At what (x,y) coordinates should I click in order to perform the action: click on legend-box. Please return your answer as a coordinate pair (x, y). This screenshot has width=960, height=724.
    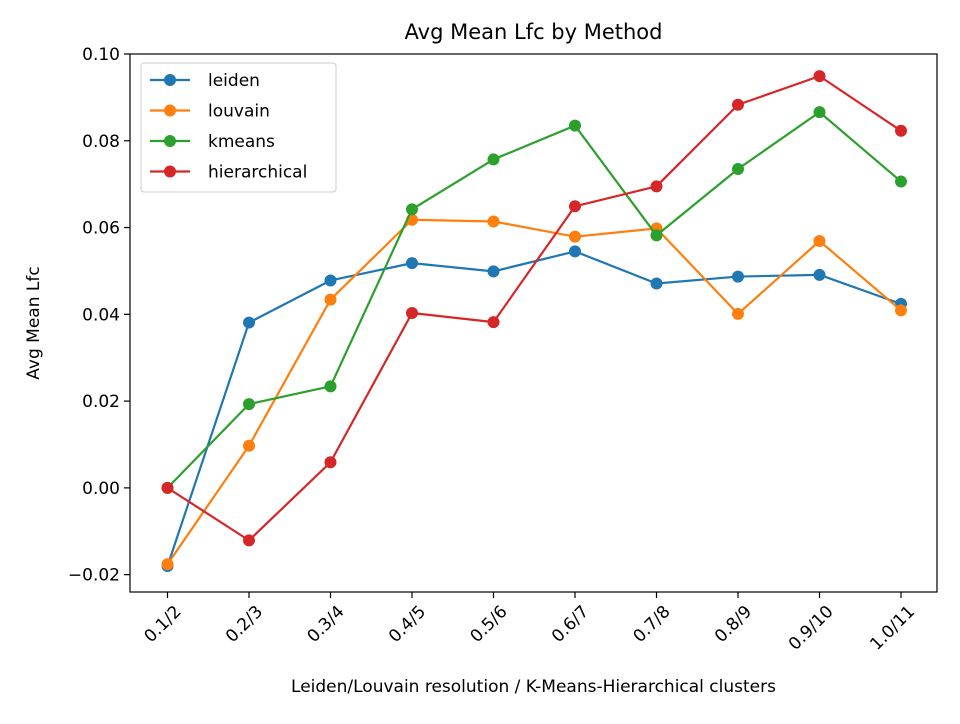
    Looking at the image, I should click on (238, 127).